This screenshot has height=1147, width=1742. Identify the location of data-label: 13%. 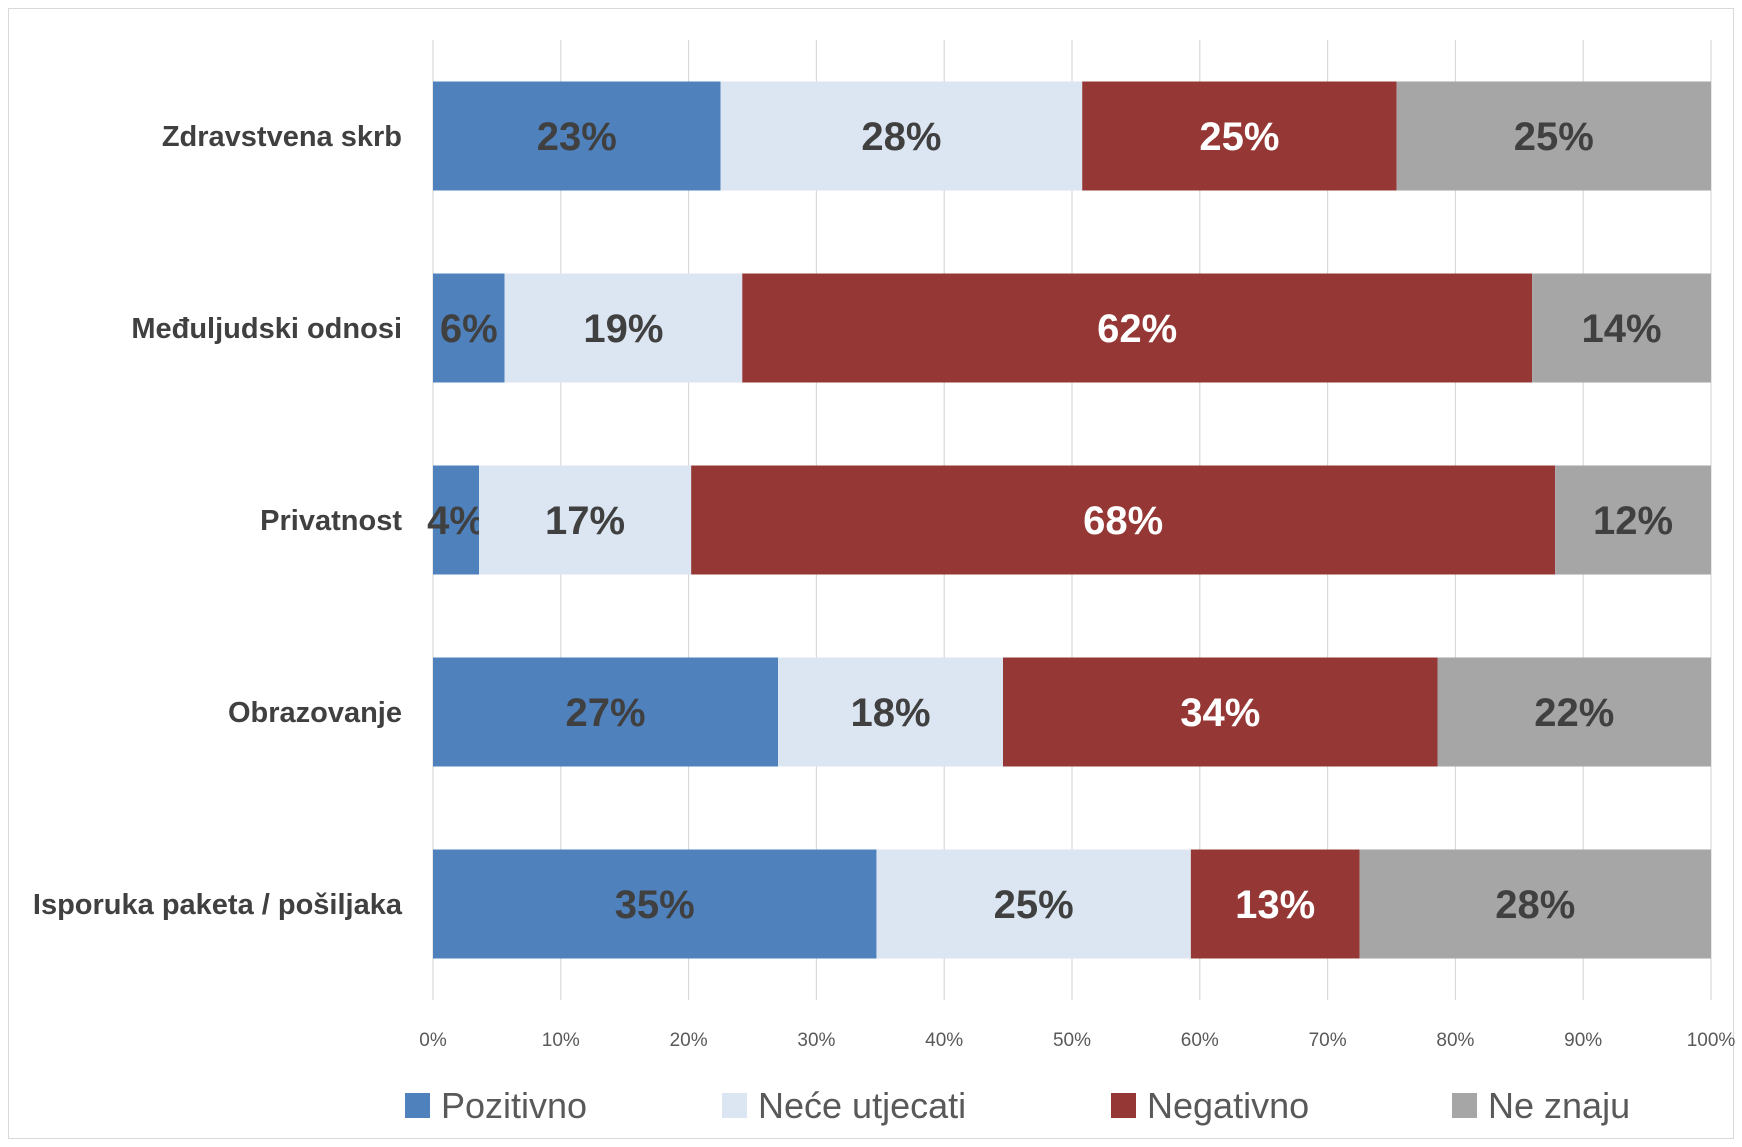
(1275, 905).